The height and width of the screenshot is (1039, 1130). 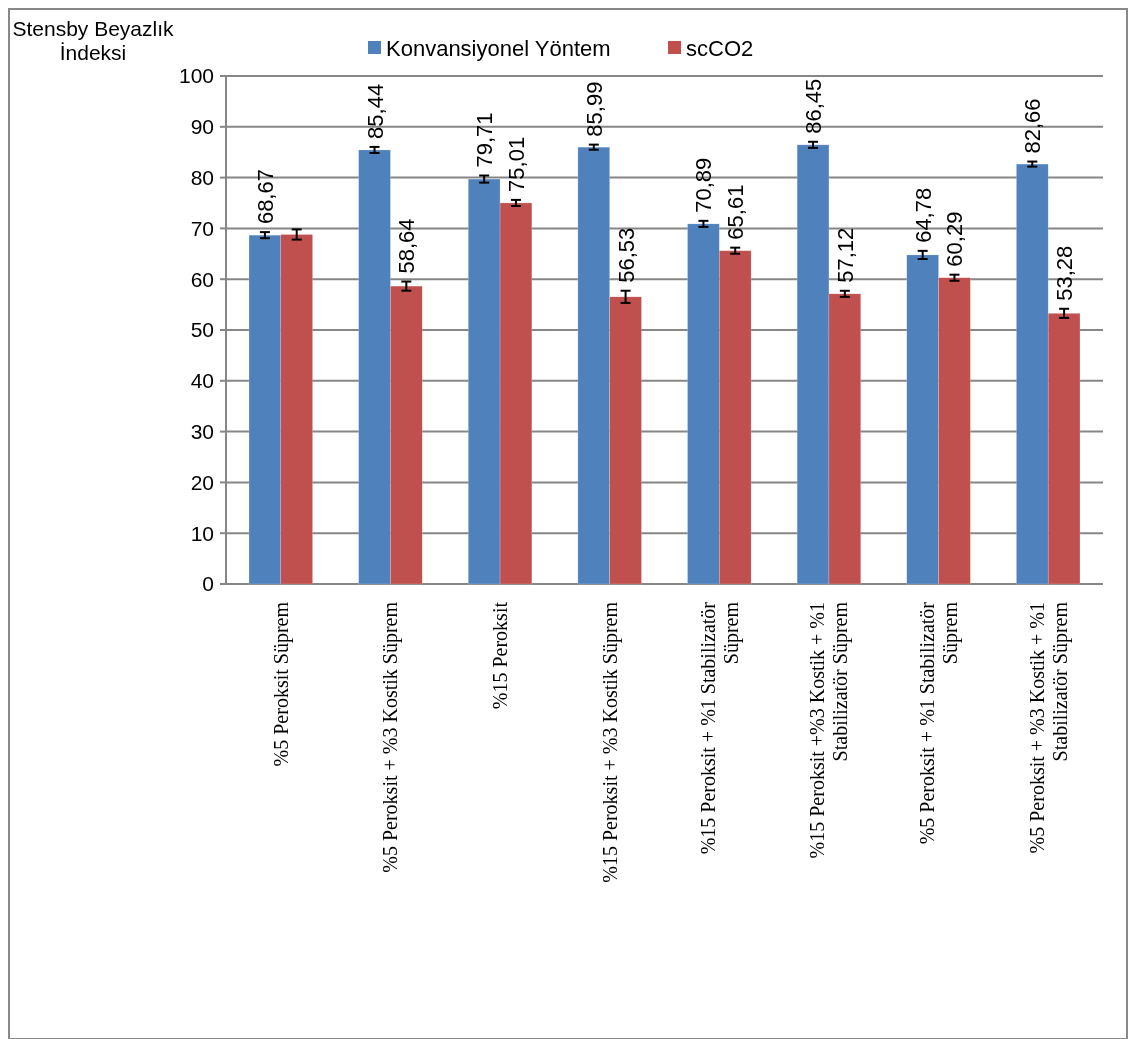 What do you see at coordinates (202, 431) in the screenshot?
I see `y-tick-label: 30` at bounding box center [202, 431].